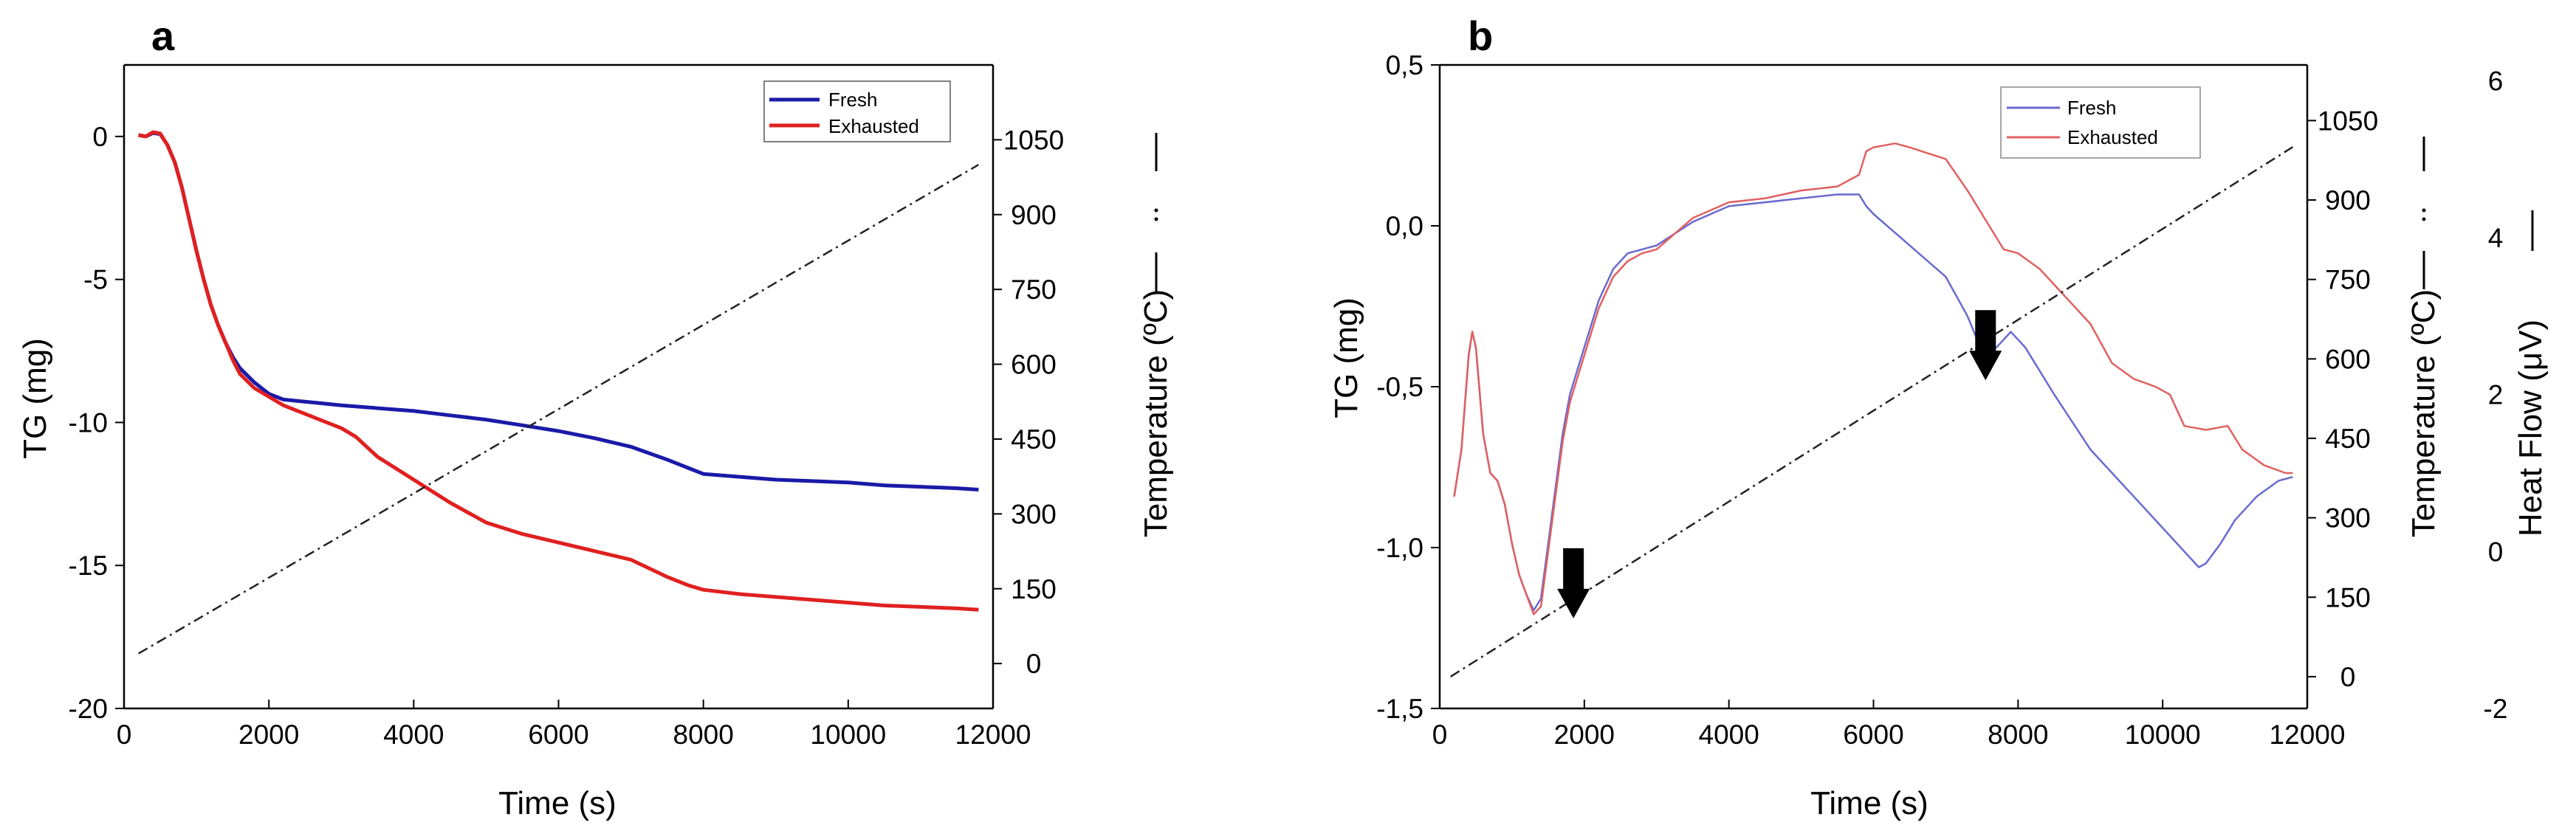  Describe the element at coordinates (88, 709) in the screenshot. I see `panel-a-y-tick-label: -20` at that location.